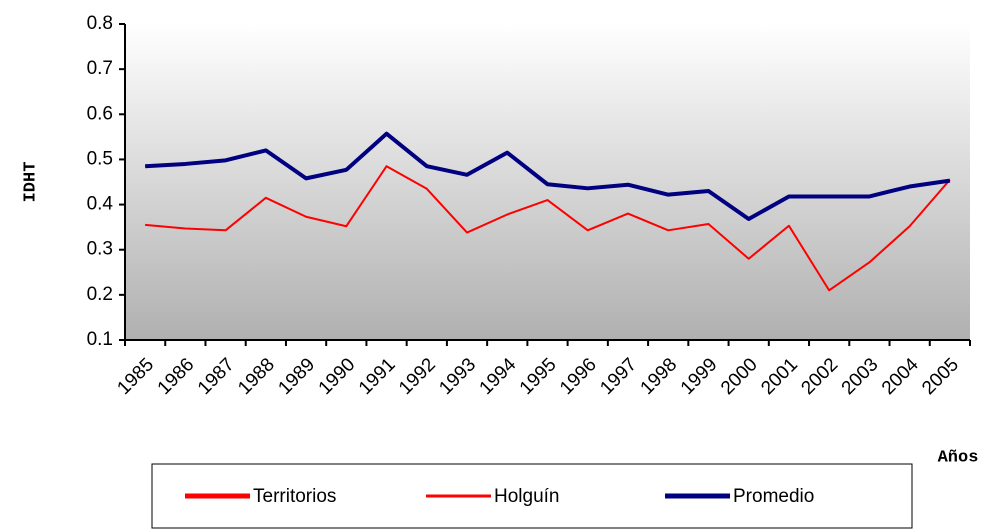 This screenshot has height=530, width=997. What do you see at coordinates (100, 113) in the screenshot?
I see `y-tick-label: 0.6` at bounding box center [100, 113].